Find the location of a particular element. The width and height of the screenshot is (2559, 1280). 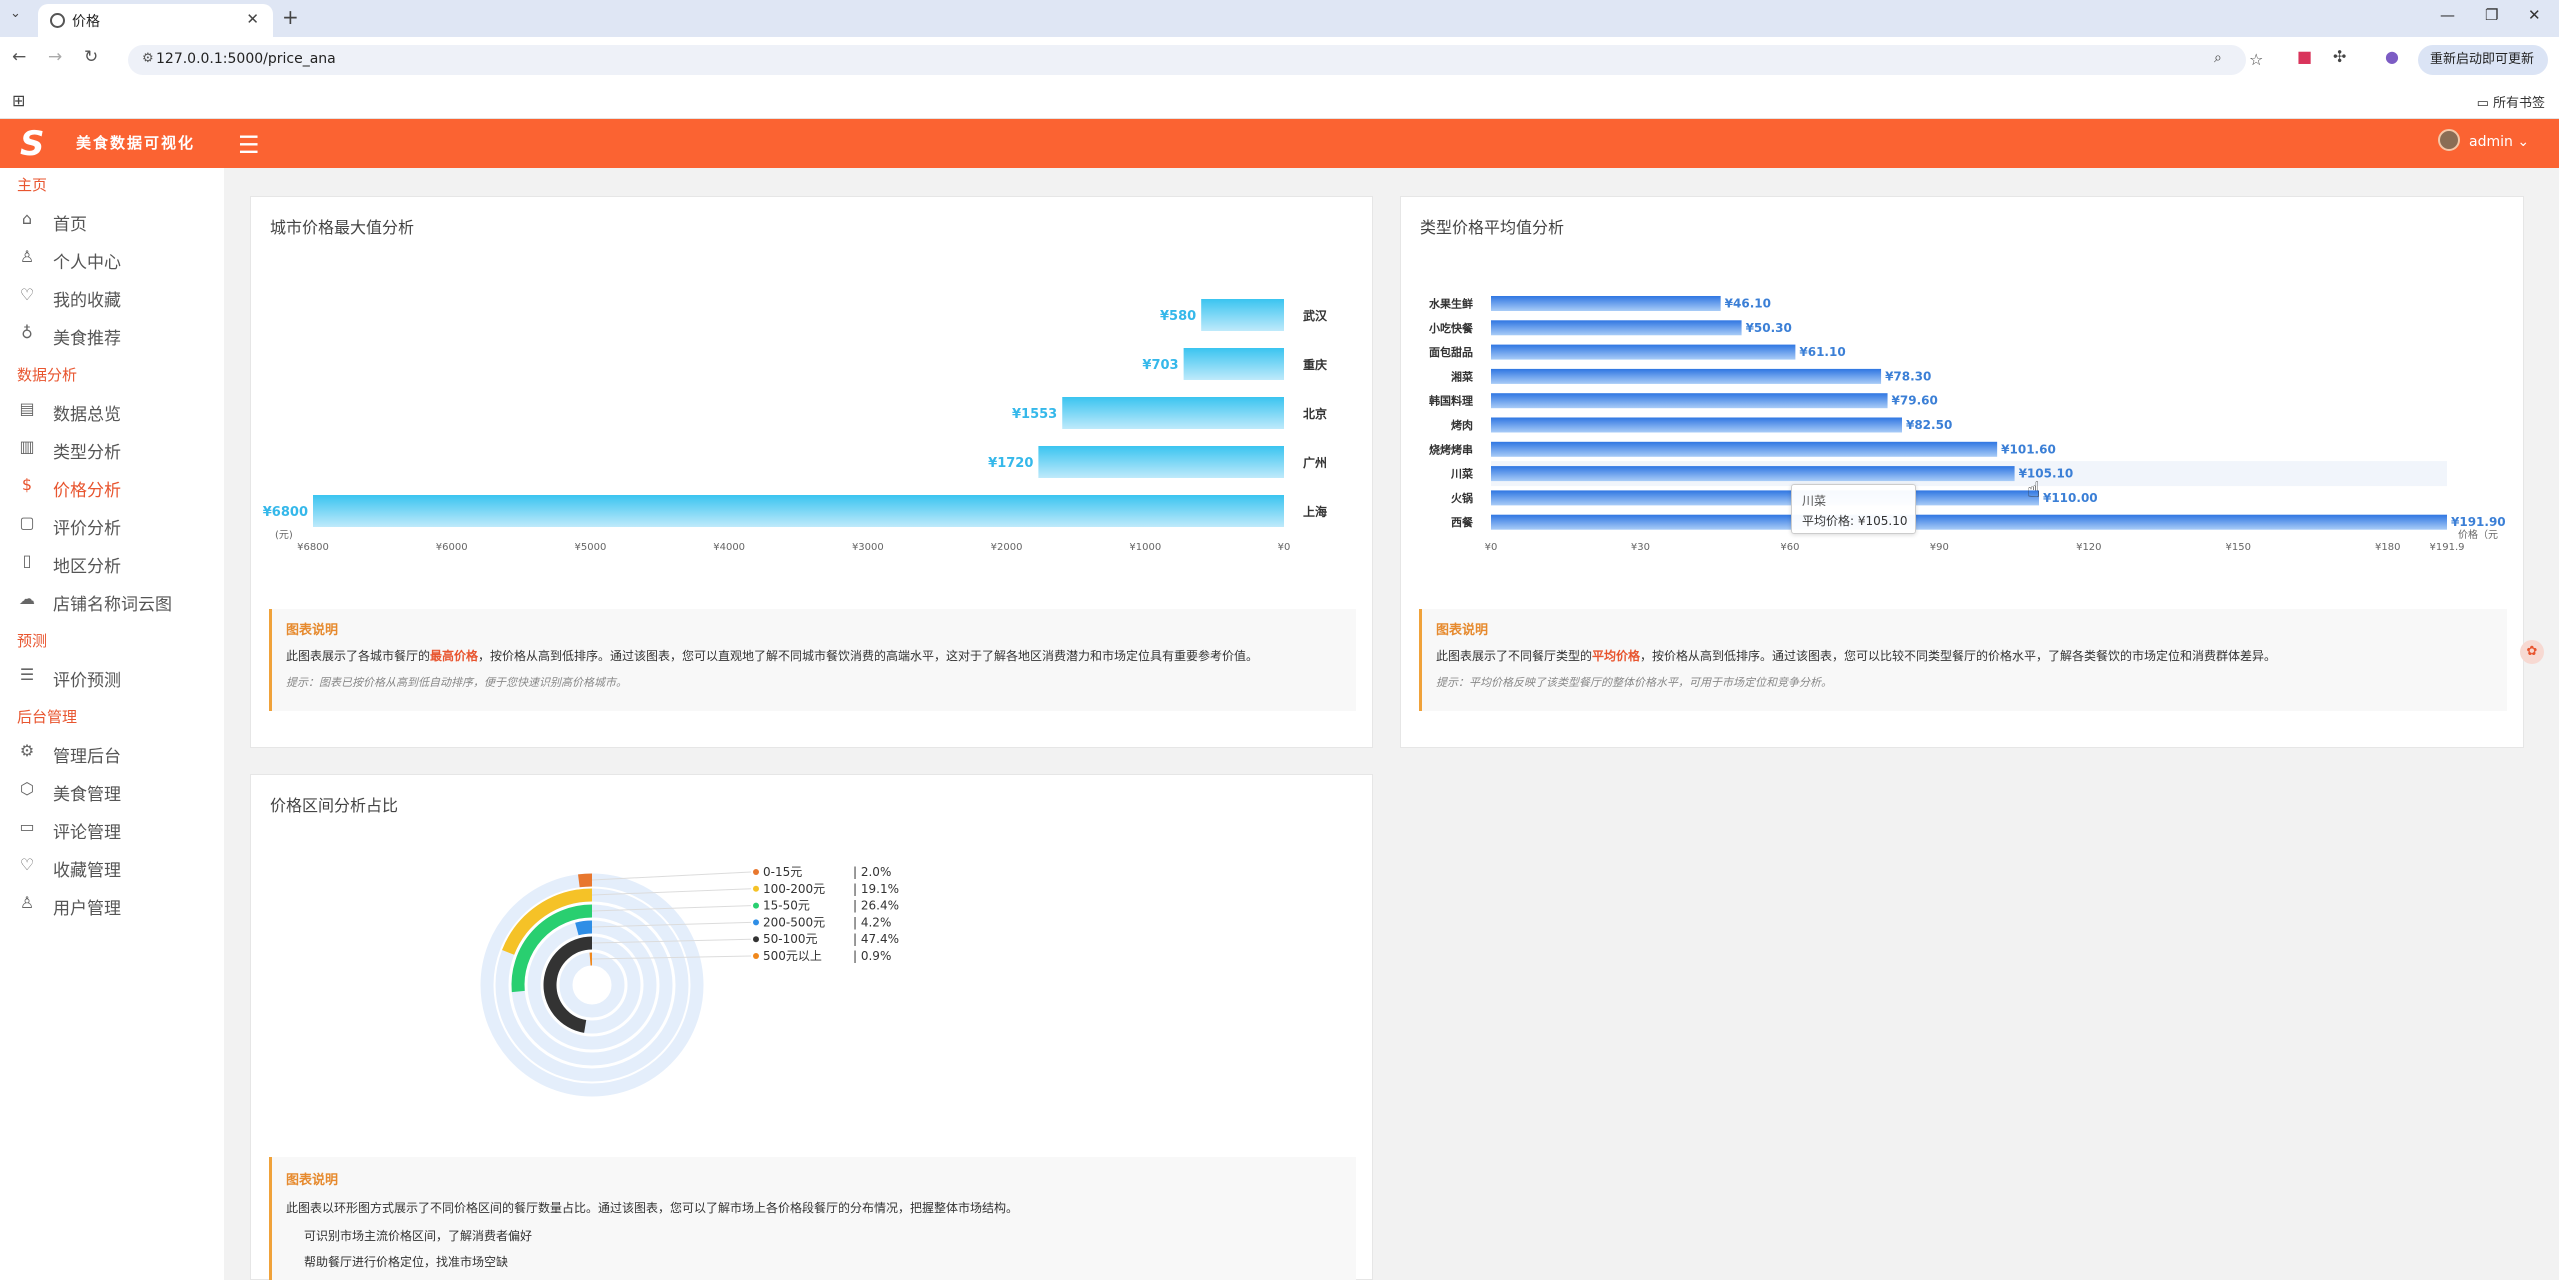

type-x-axis-label: 价格（元 is located at coordinates (2478, 534).